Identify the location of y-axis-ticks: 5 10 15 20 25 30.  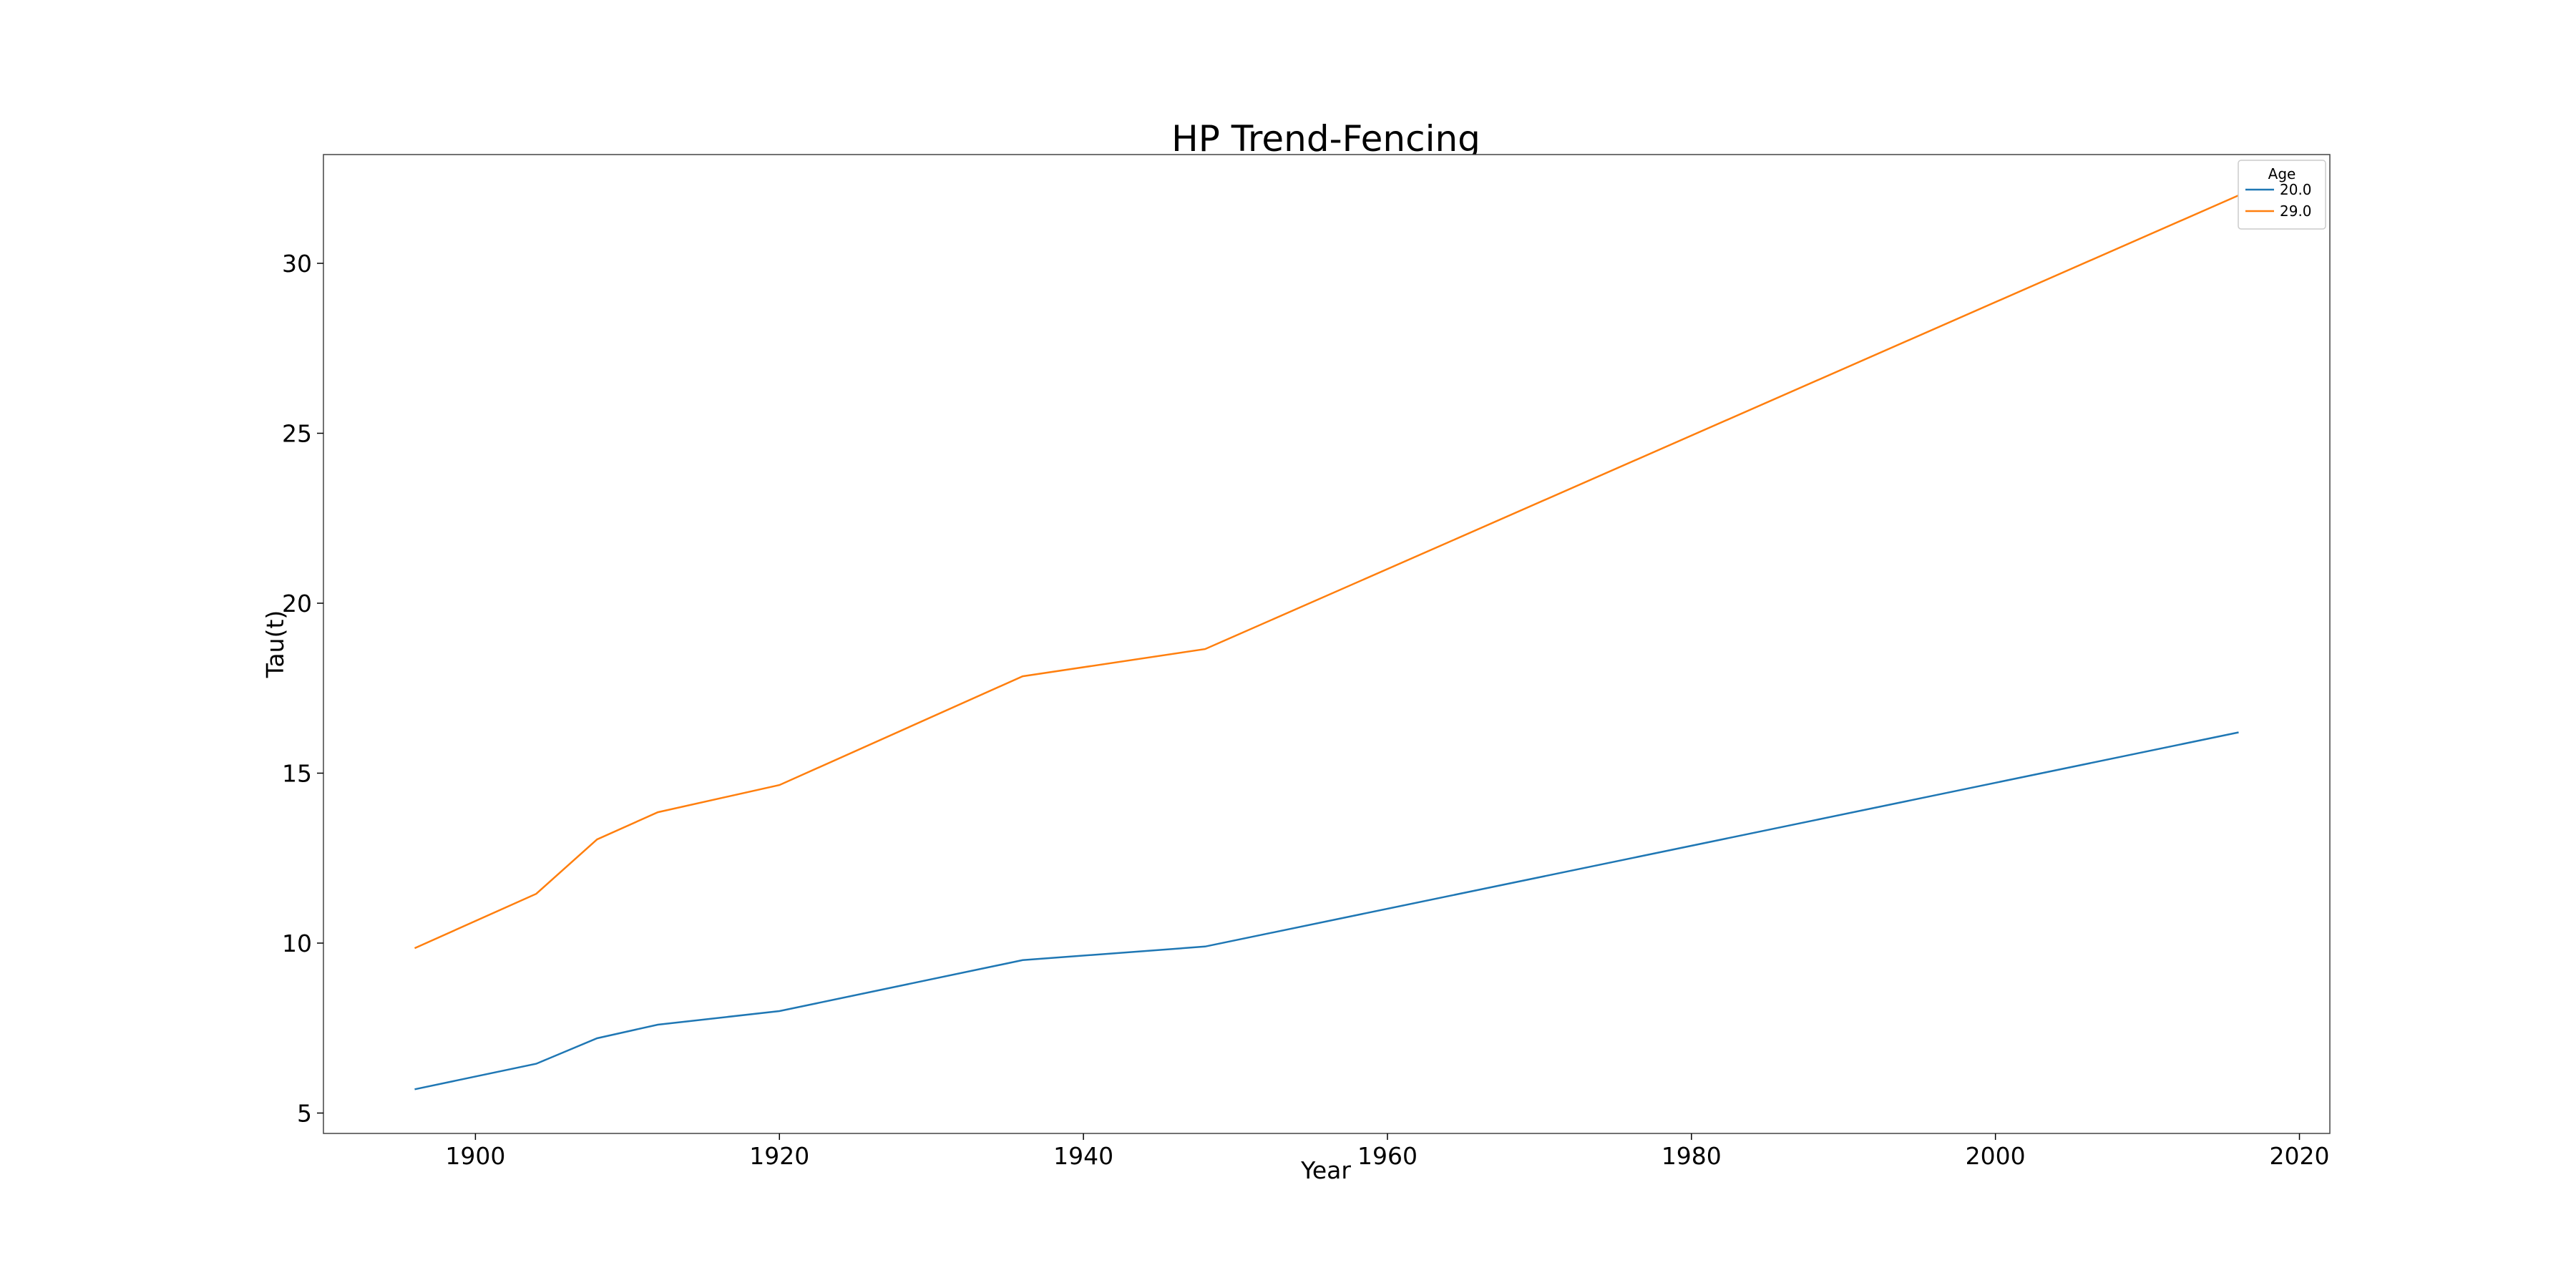
(302, 689).